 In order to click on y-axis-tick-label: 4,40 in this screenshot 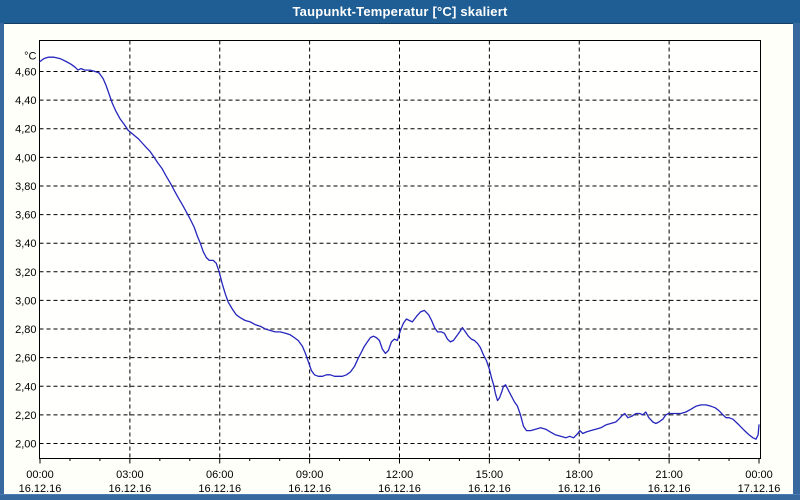, I will do `click(25, 101)`.